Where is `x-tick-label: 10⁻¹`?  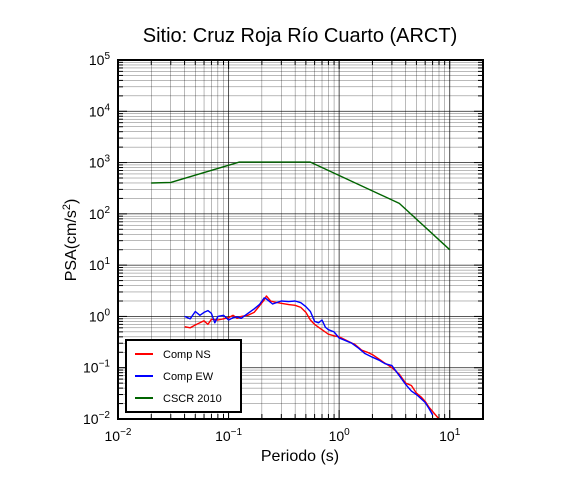 x-tick-label: 10⁻¹ is located at coordinates (228, 435).